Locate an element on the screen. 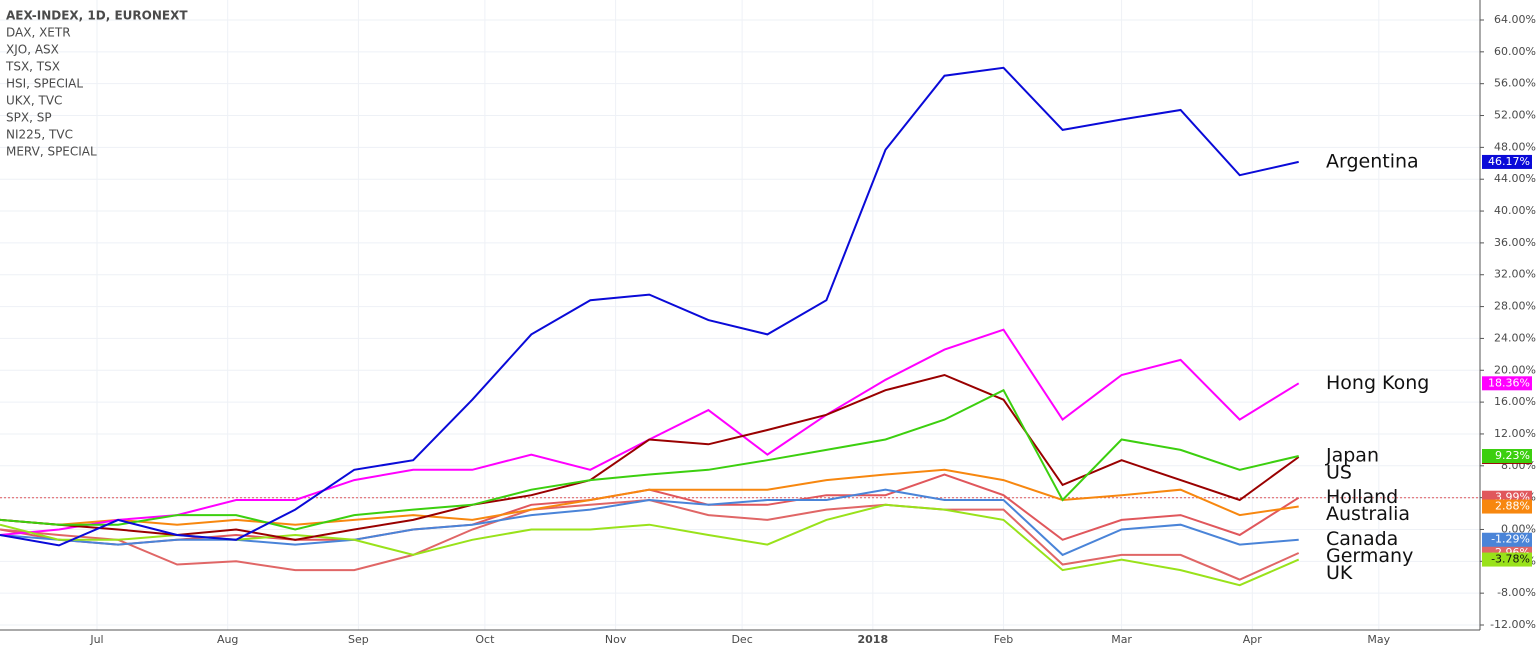 This screenshot has width=1540, height=648. value-label: 9.23% is located at coordinates (1512, 455).